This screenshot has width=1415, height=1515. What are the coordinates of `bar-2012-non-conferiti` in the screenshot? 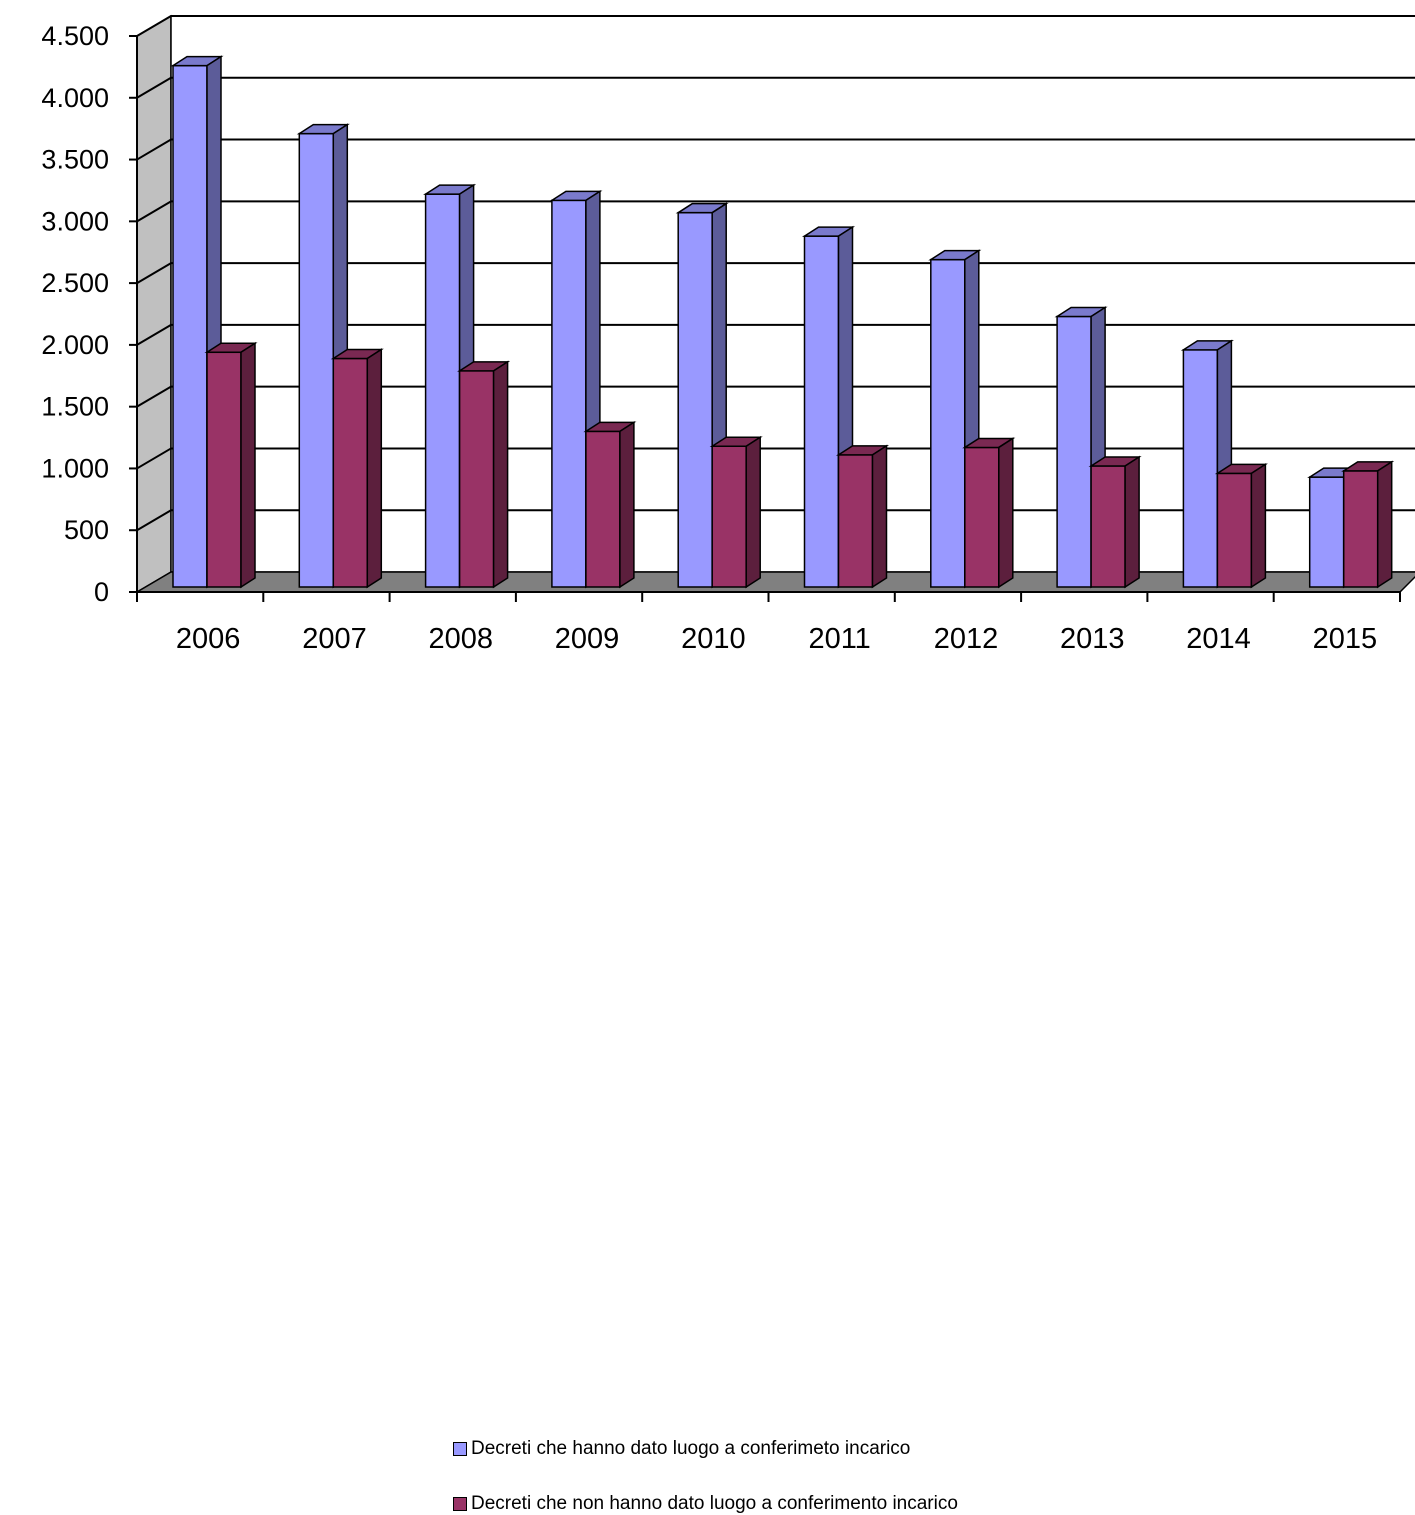 It's located at (982, 517).